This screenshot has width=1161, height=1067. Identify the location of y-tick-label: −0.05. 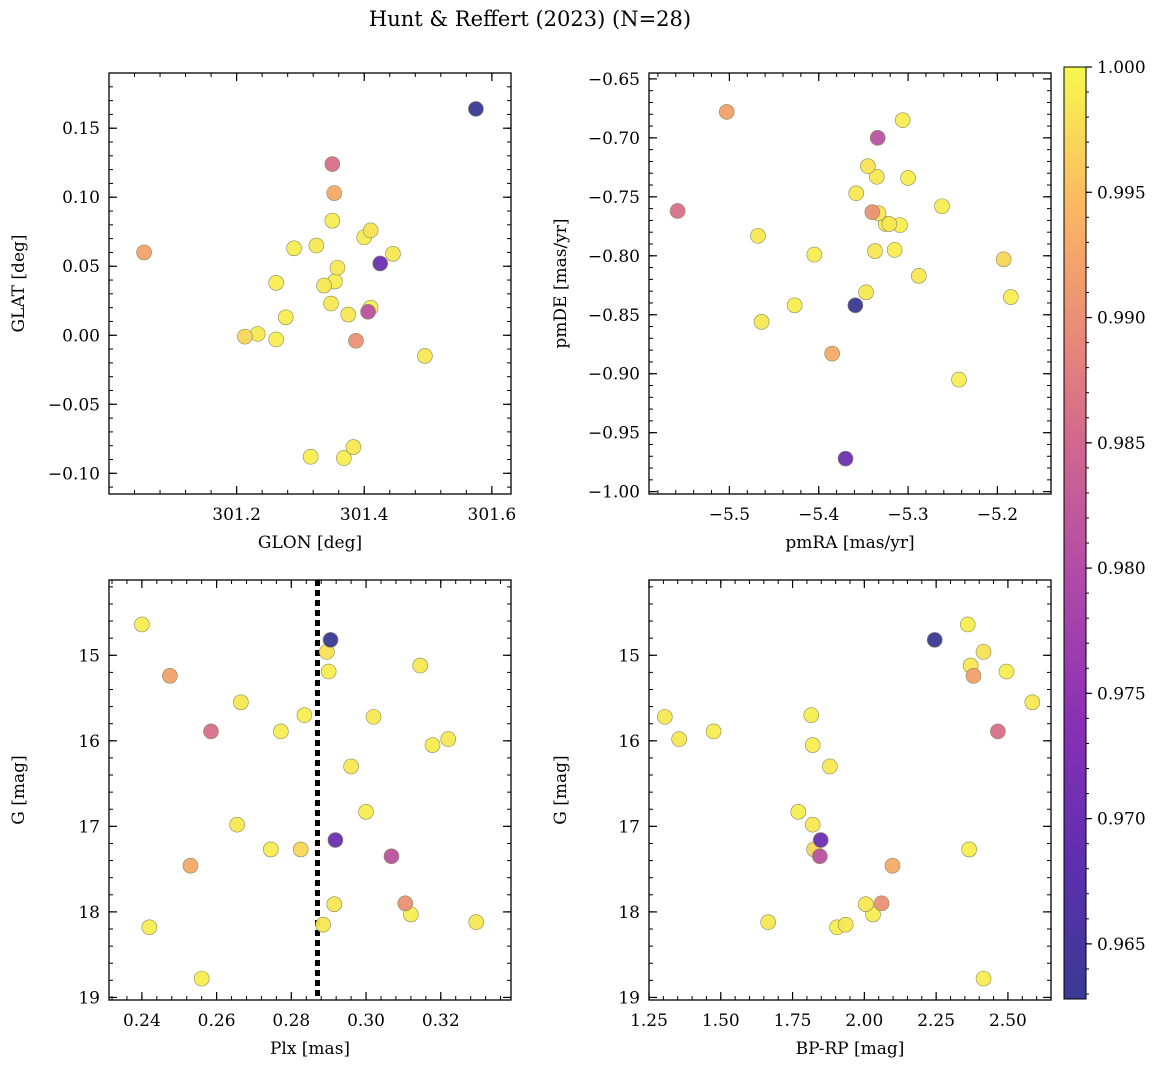
(74, 405).